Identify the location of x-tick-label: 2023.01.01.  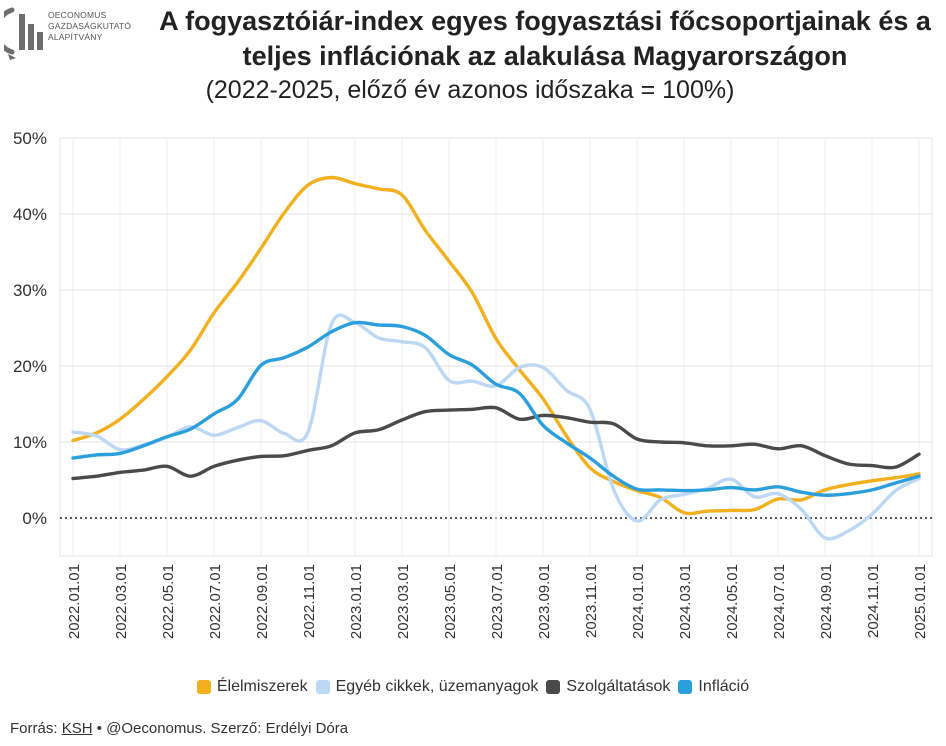
(356, 601).